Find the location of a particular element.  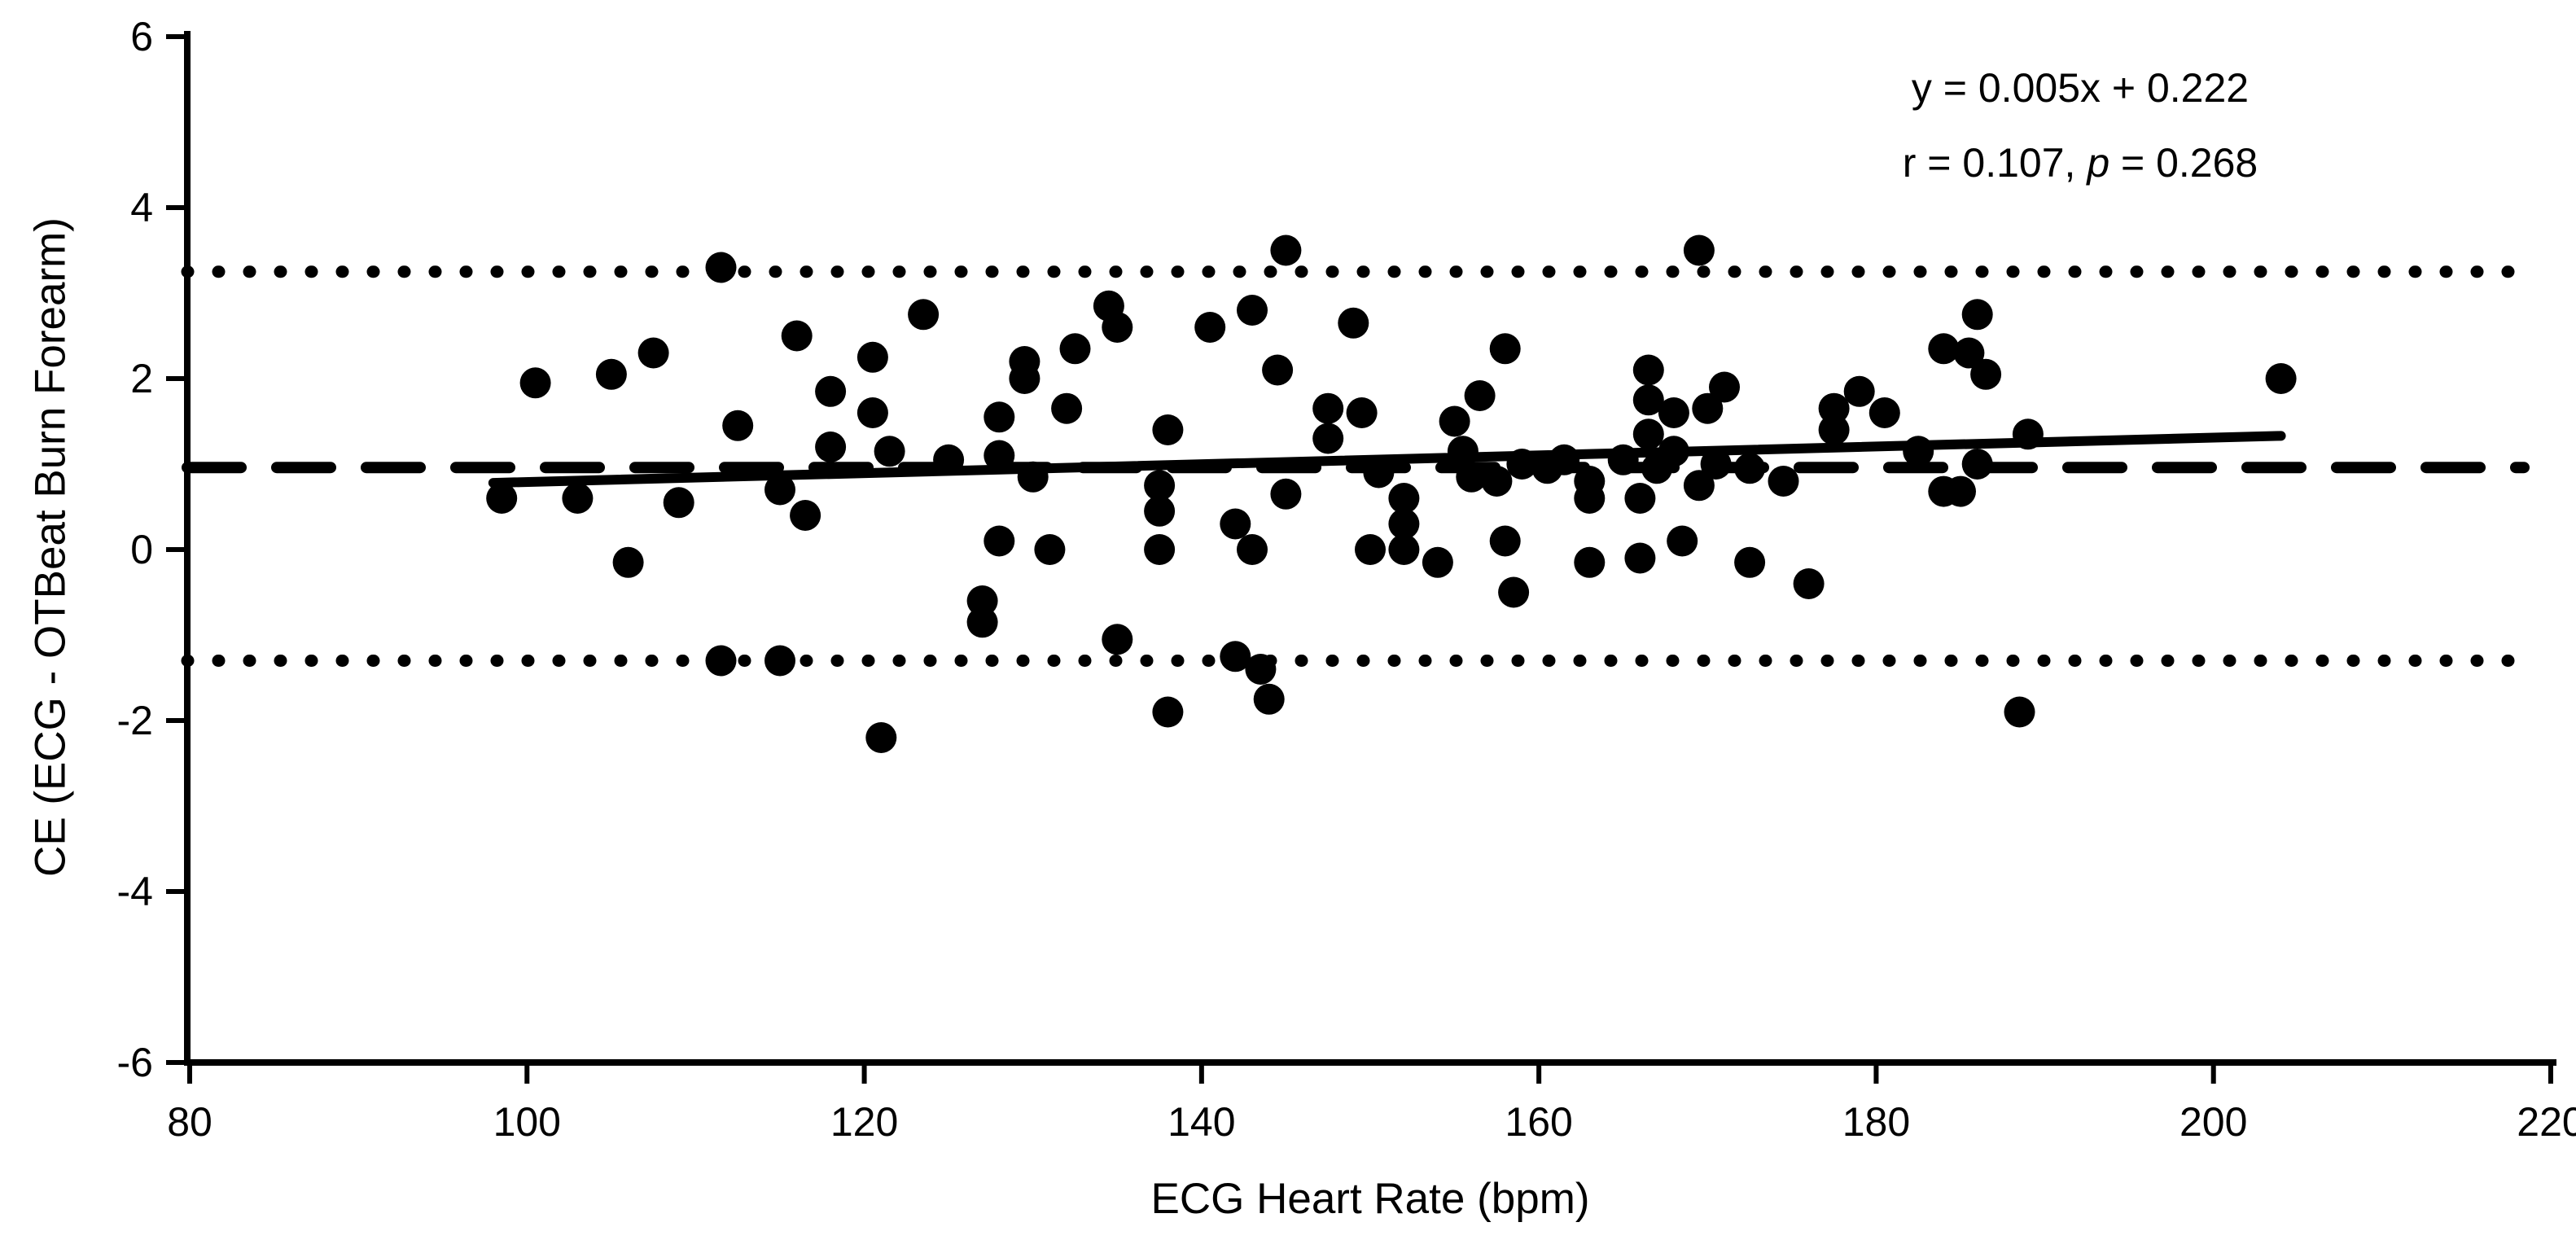

x-tick-label: 160 is located at coordinates (1538, 1122).